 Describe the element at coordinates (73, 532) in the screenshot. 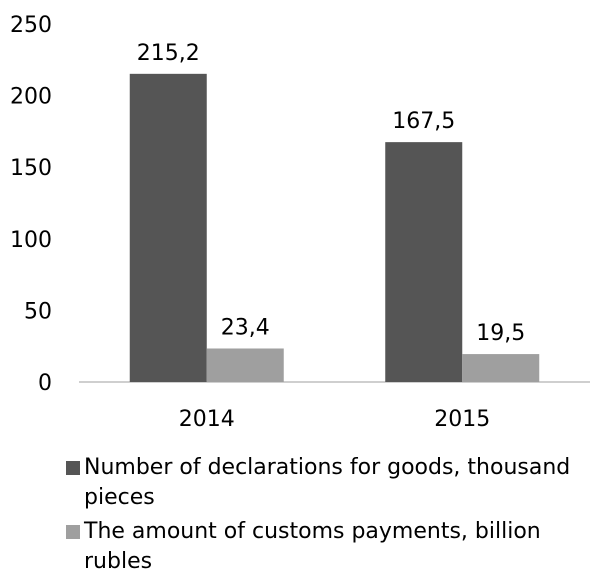

I see `legend-swatch-customs-payments` at that location.